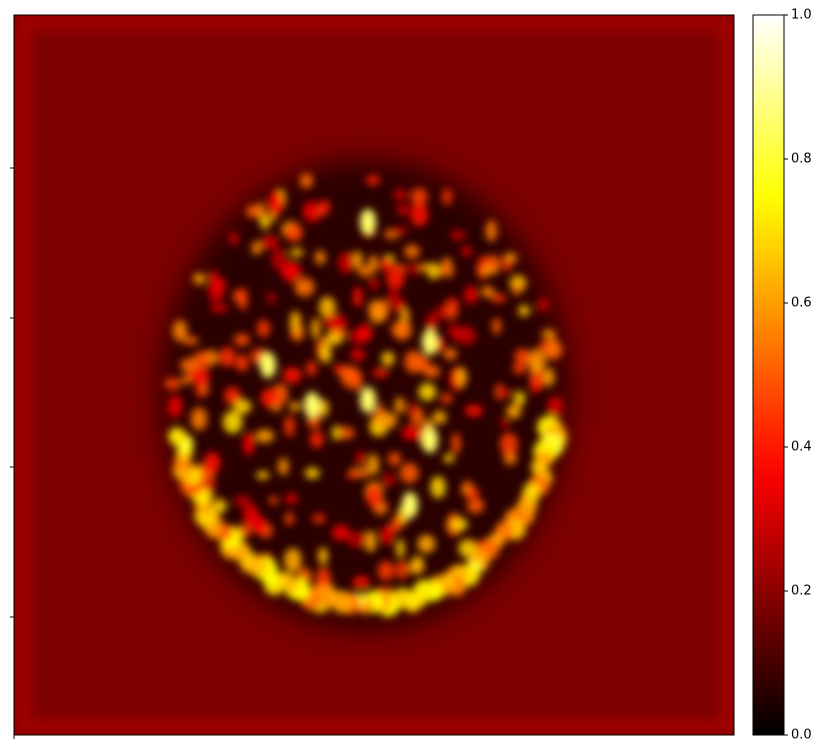 The width and height of the screenshot is (830, 753). What do you see at coordinates (801, 591) in the screenshot?
I see `colorbar-tick-label: 0.2` at bounding box center [801, 591].